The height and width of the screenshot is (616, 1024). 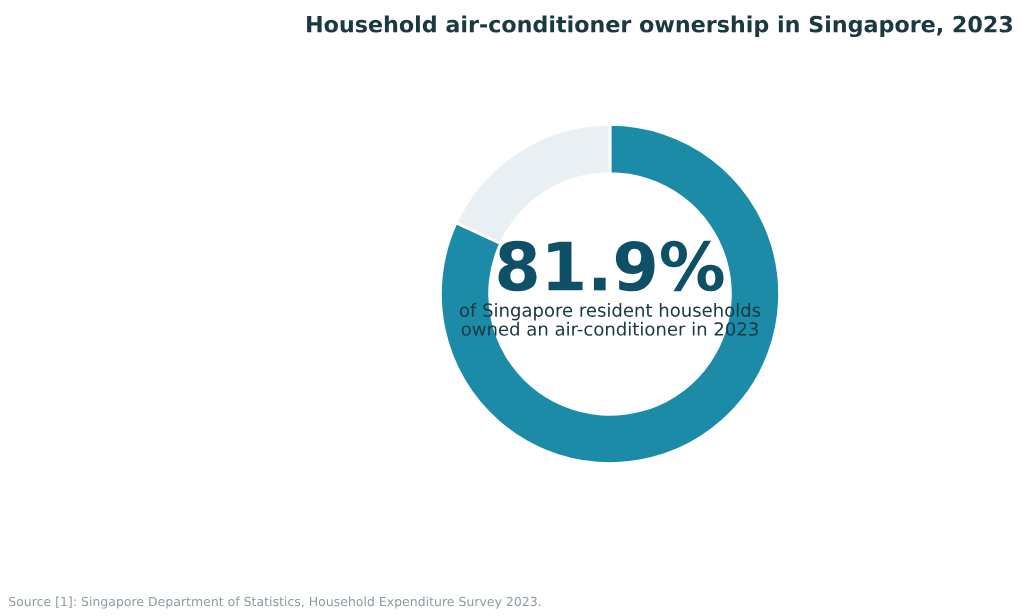 I want to click on chart-title: Household air-conditioner ownership in Singapore, 2023, so click(x=659, y=26).